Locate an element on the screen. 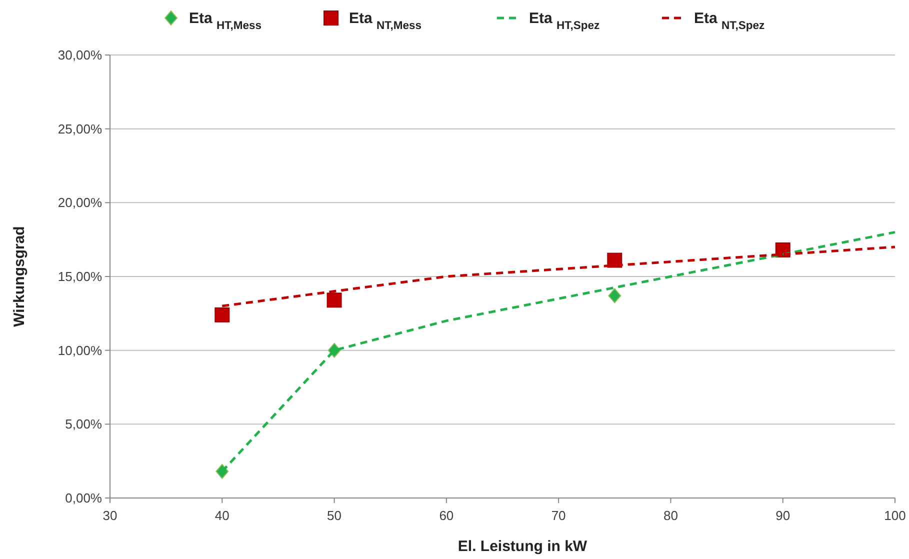 This screenshot has height=559, width=909. y-axis-title: Wirkungsgrad is located at coordinates (19, 276).